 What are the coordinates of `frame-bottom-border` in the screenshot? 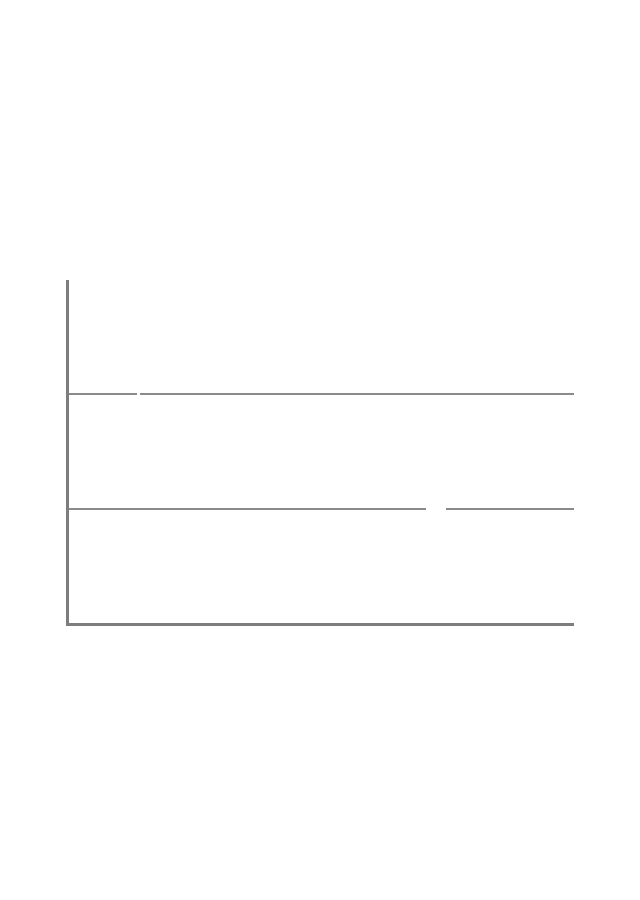 It's located at (320, 624).